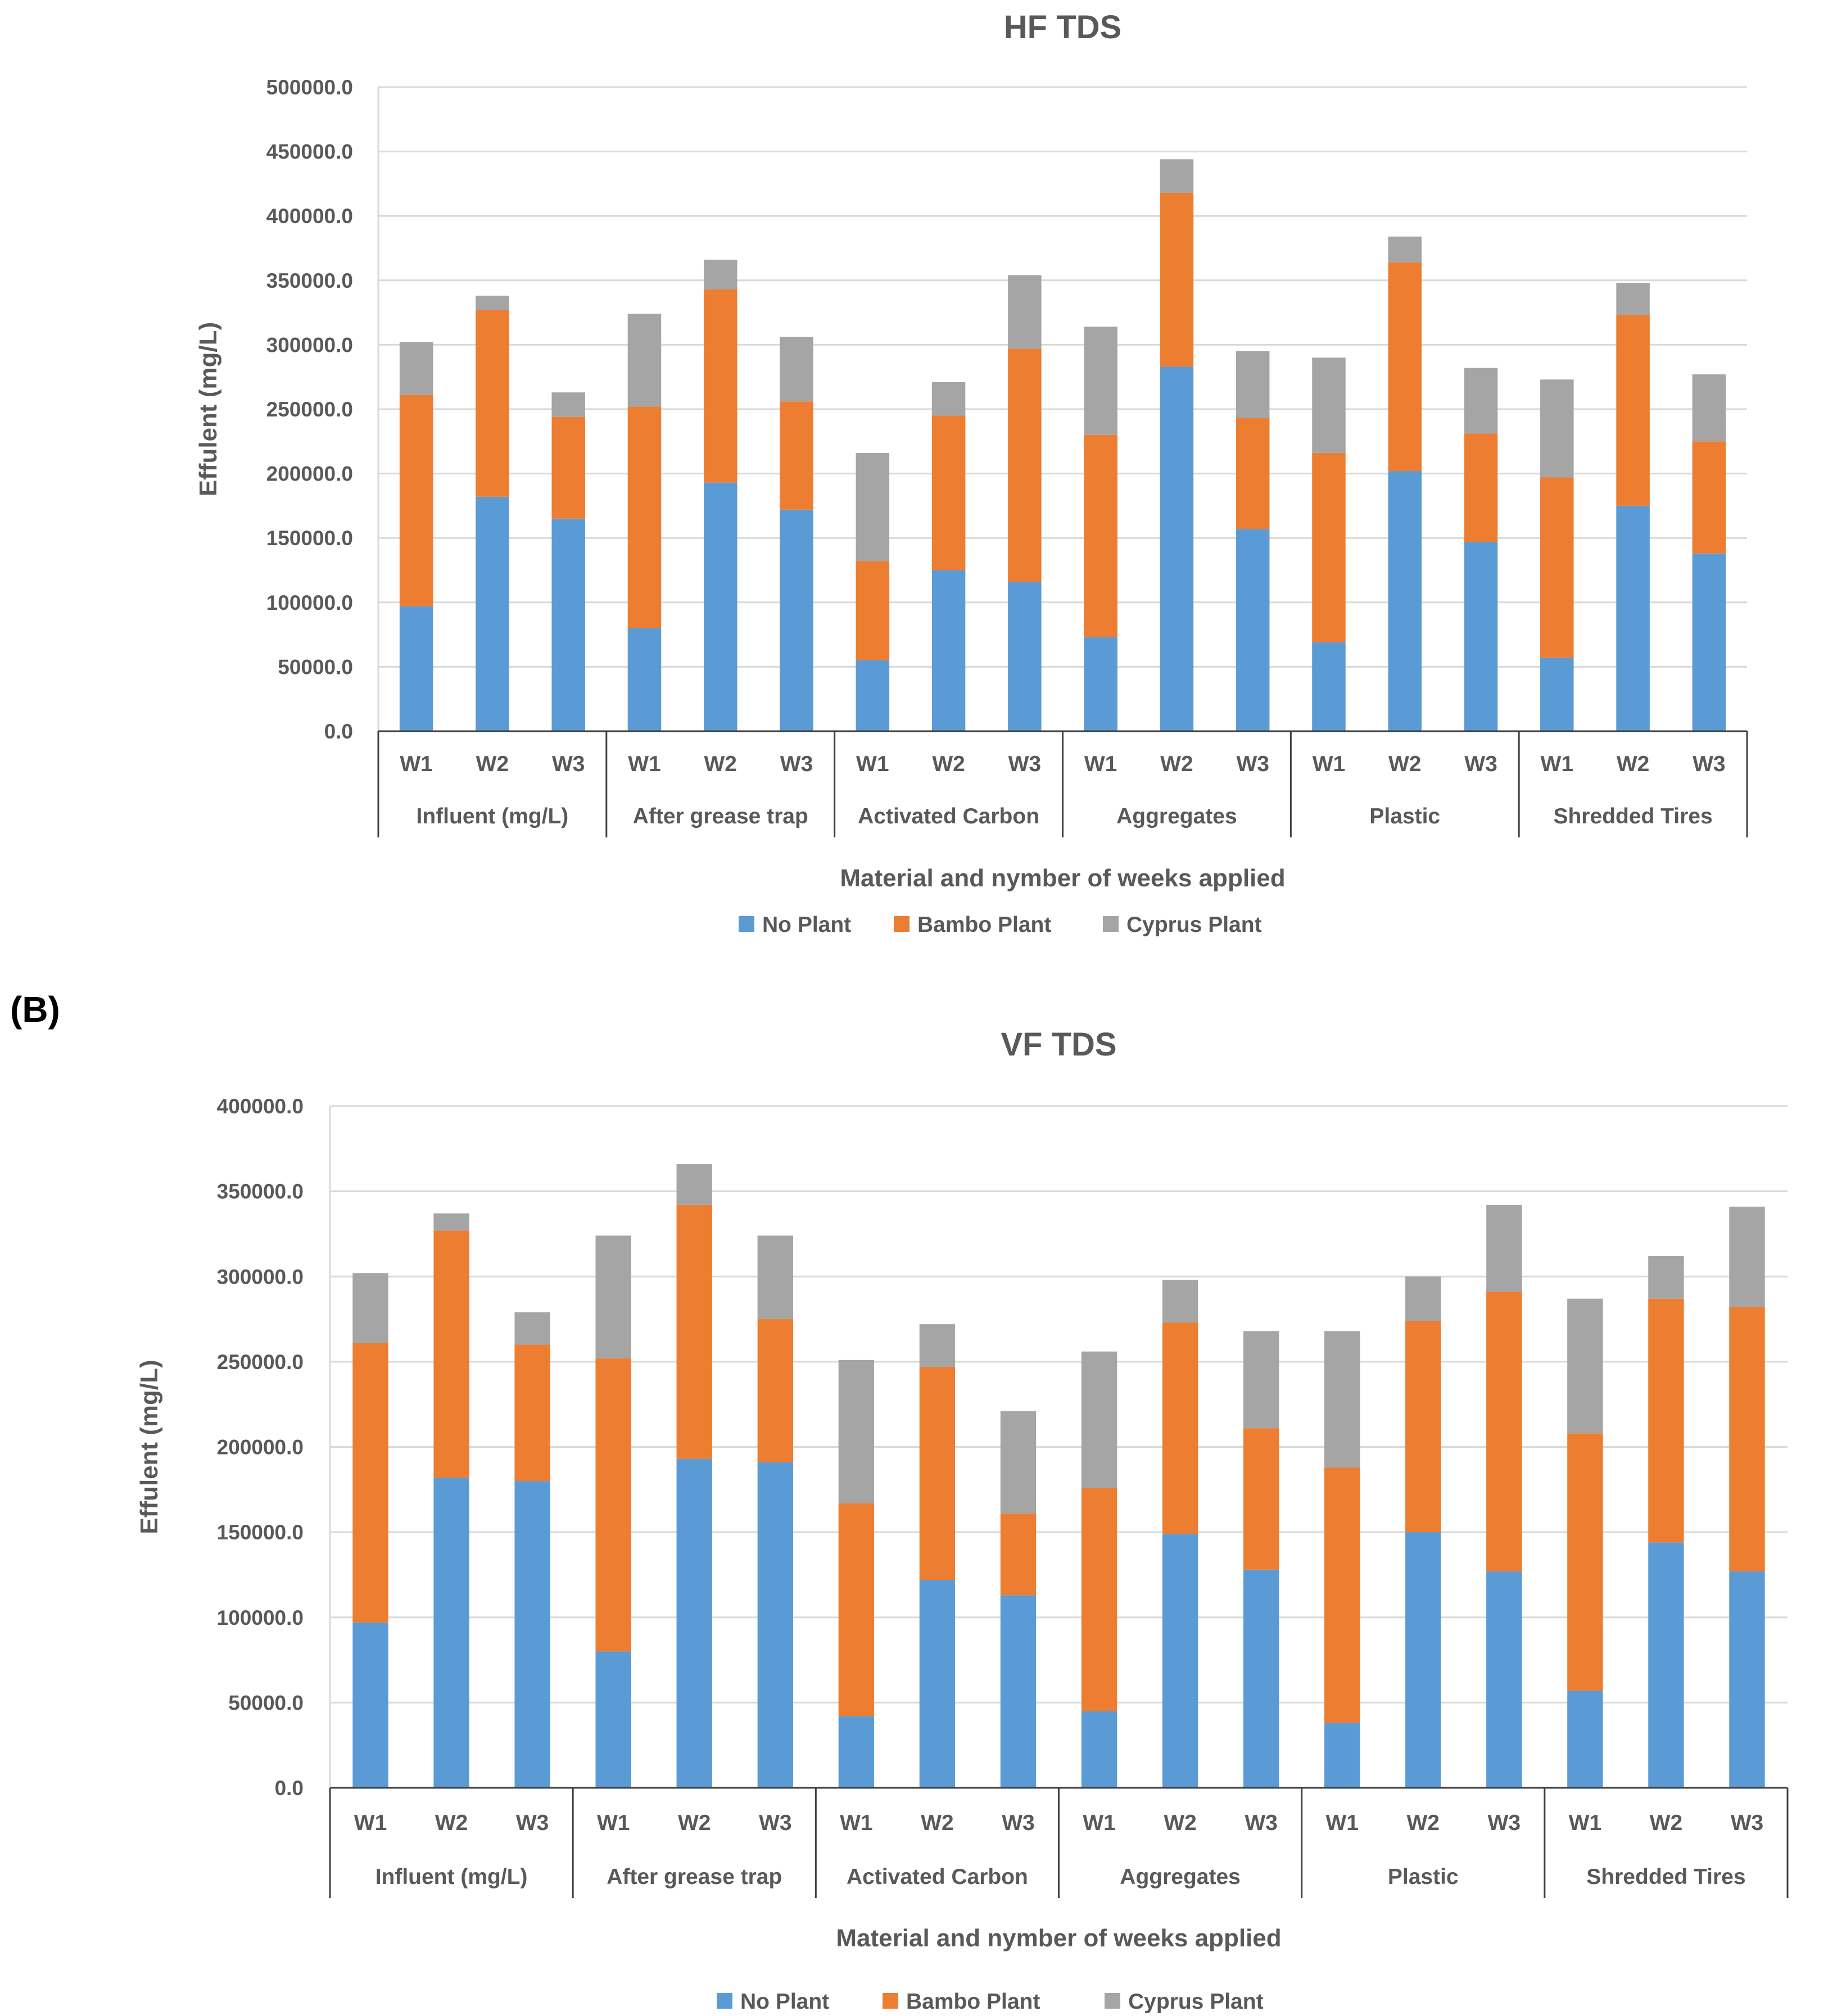 The image size is (1828, 2016). I want to click on legend-swatch-no-plant, so click(747, 924).